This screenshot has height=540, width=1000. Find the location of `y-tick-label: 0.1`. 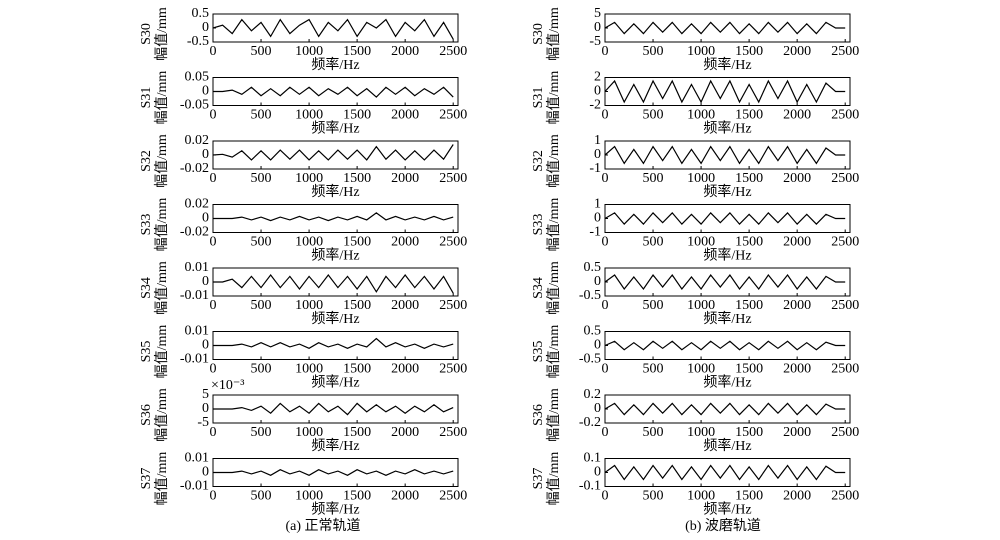

y-tick-label: 0.1 is located at coordinates (593, 458).